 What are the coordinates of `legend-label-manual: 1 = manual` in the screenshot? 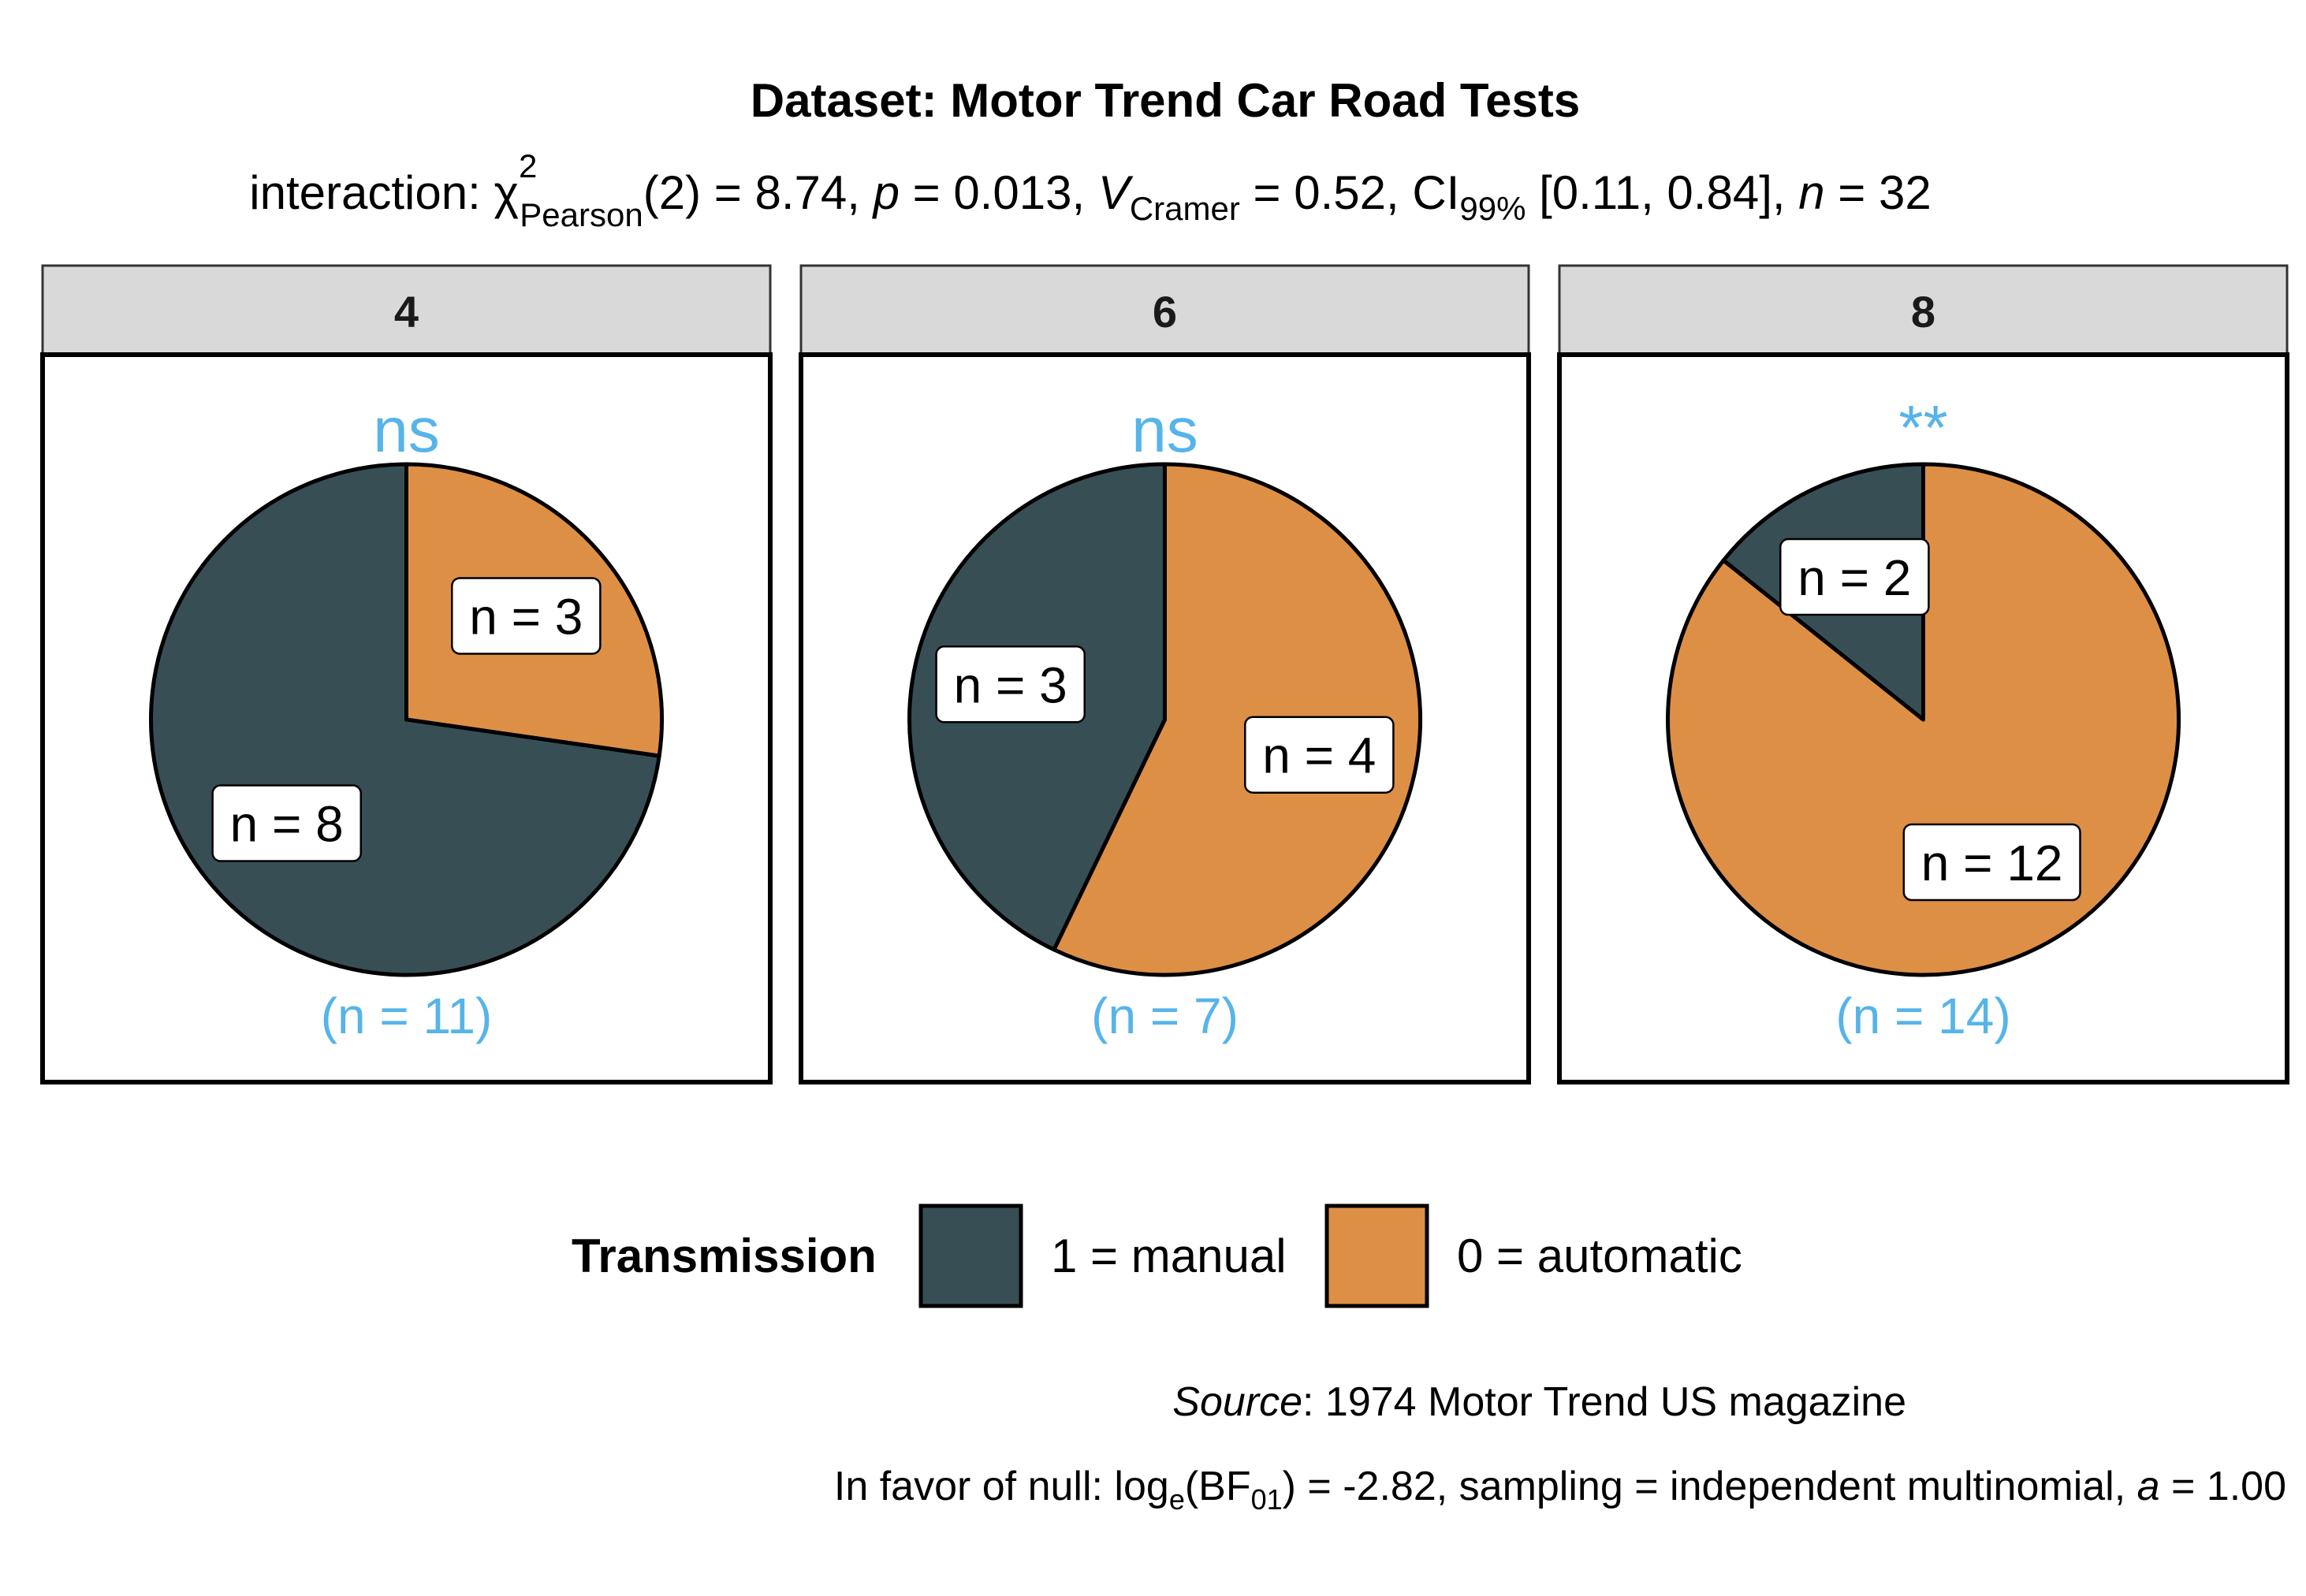 It's located at (1169, 1256).